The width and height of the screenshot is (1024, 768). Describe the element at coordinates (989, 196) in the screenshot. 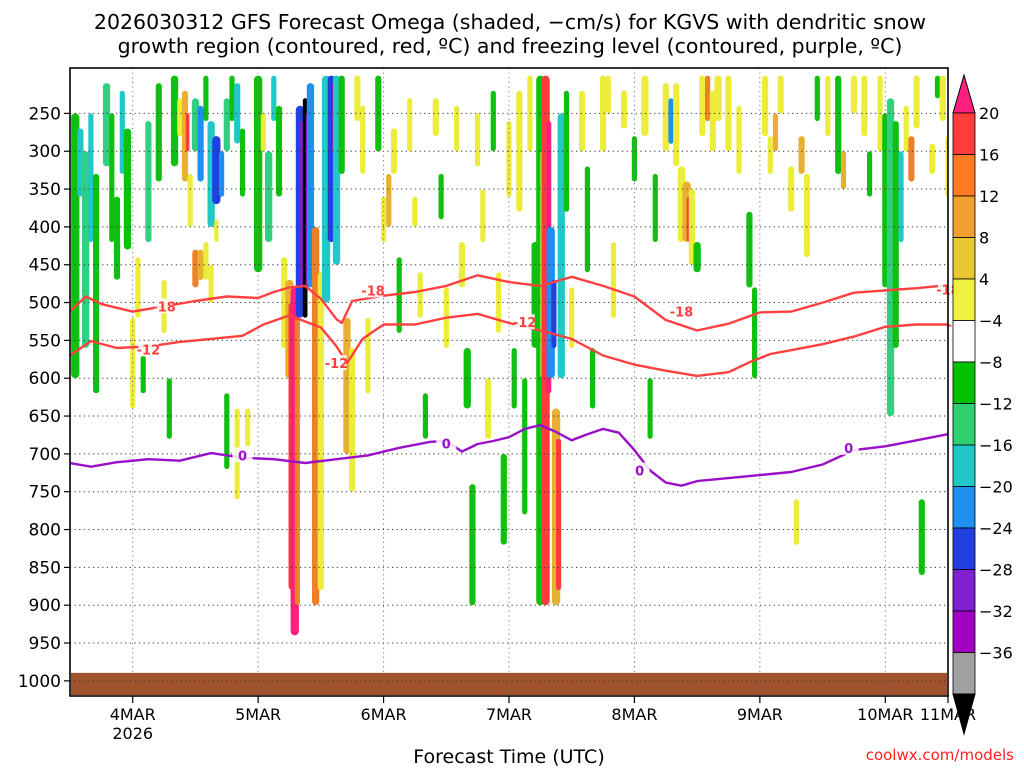

I see `colorbar-level-label: 12` at that location.